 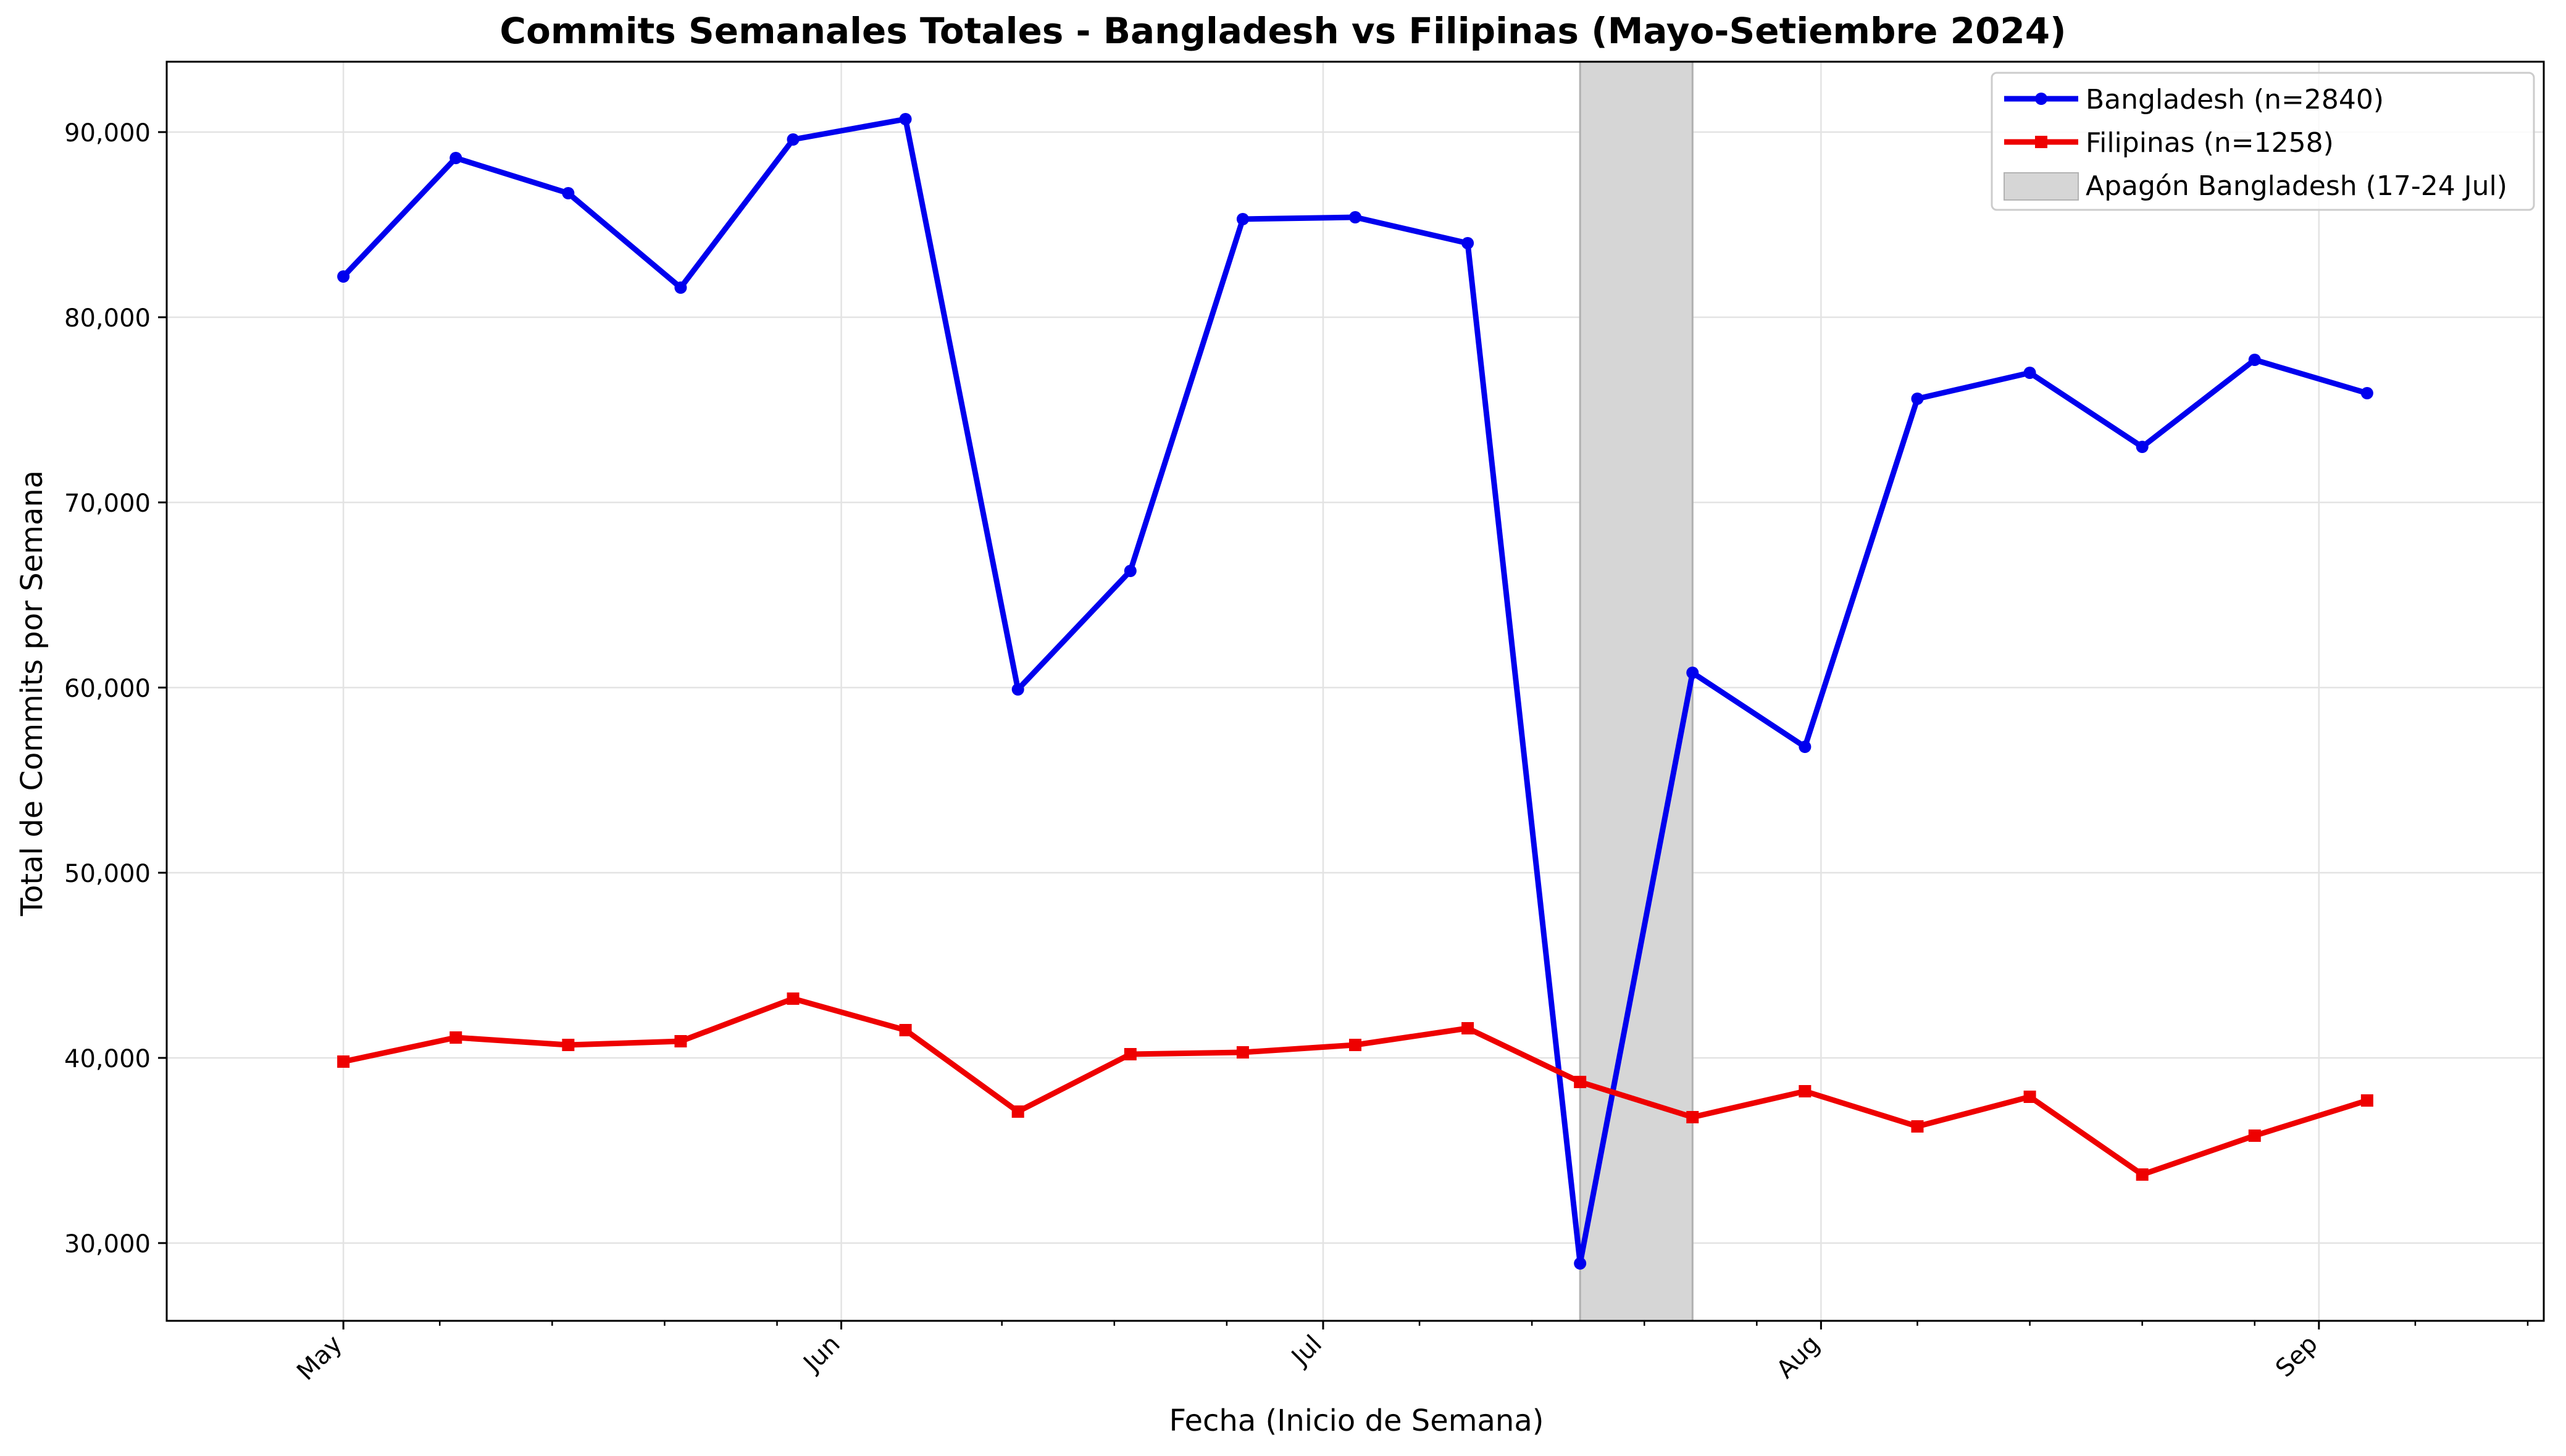 I want to click on y-tick-label: 60,000, so click(x=107, y=689).